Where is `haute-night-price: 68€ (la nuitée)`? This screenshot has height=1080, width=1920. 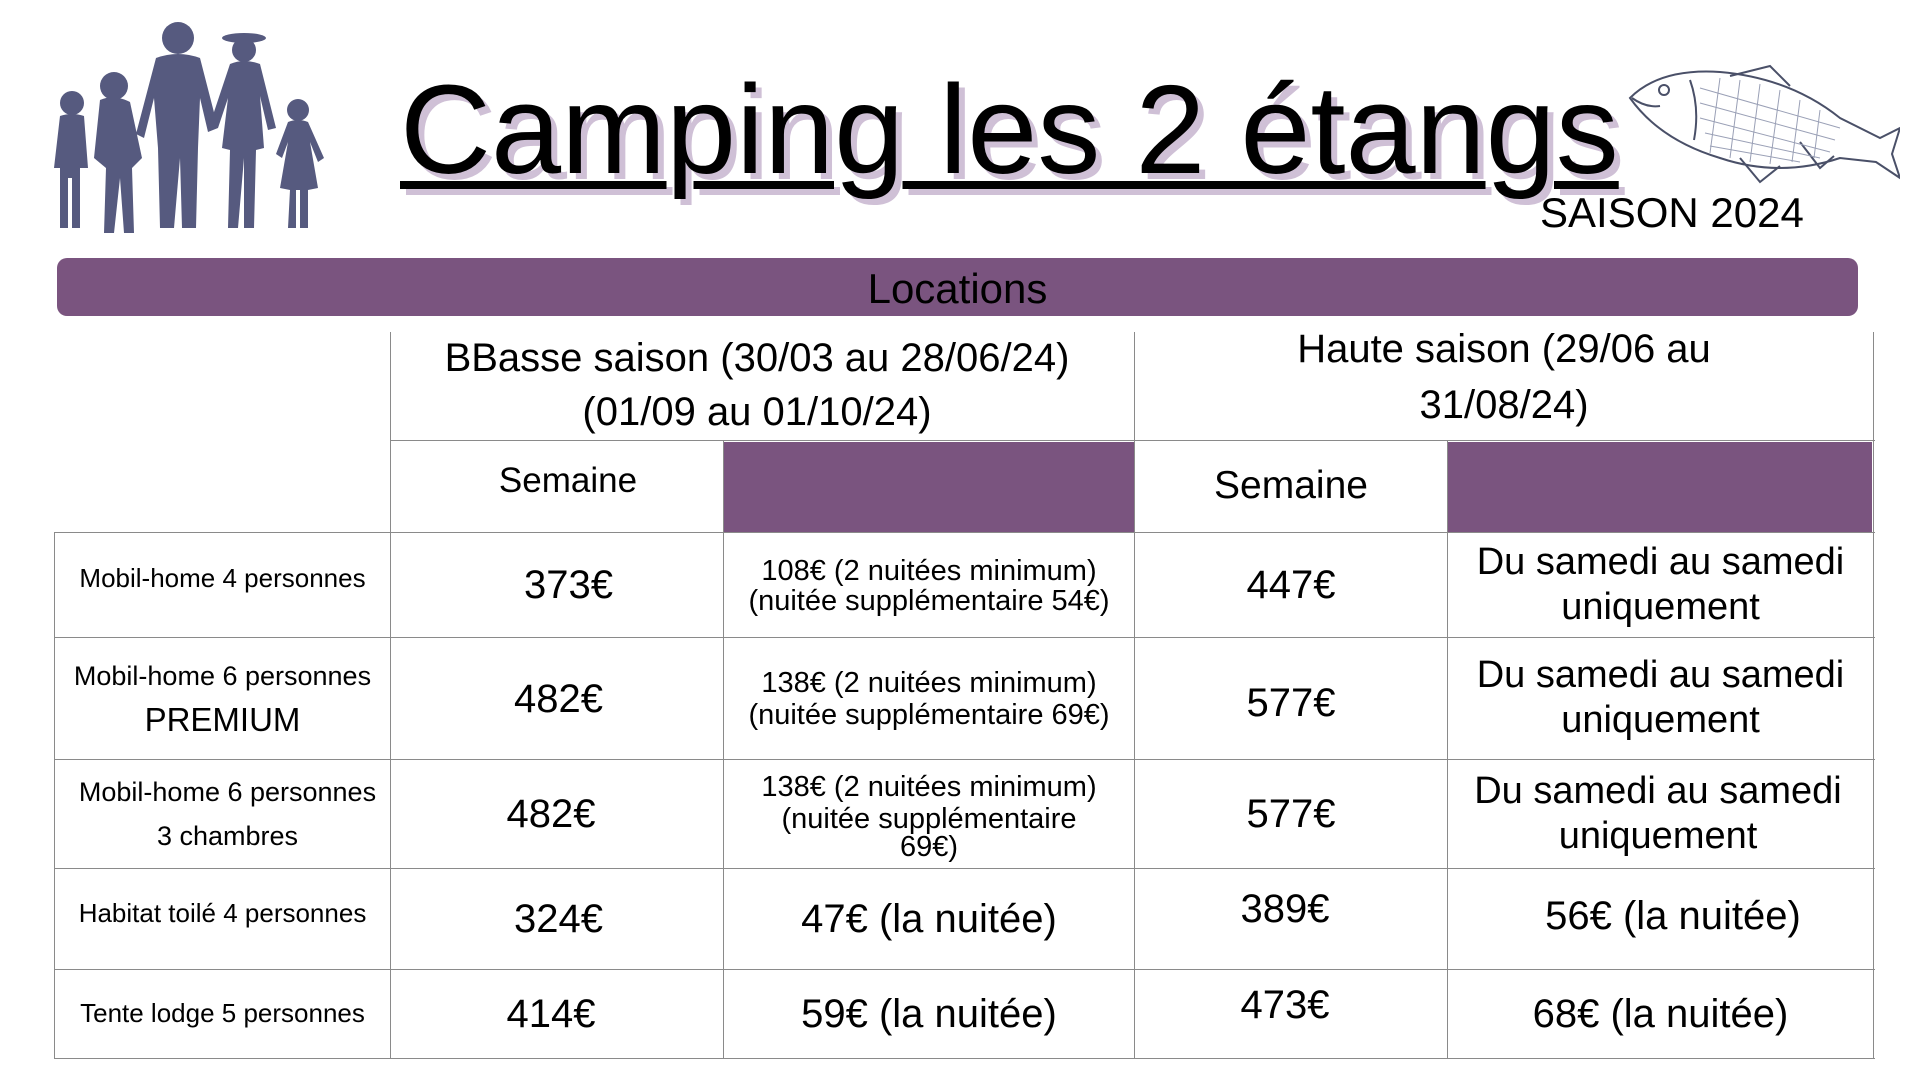 haute-night-price: 68€ (la nuitée) is located at coordinates (1660, 1014).